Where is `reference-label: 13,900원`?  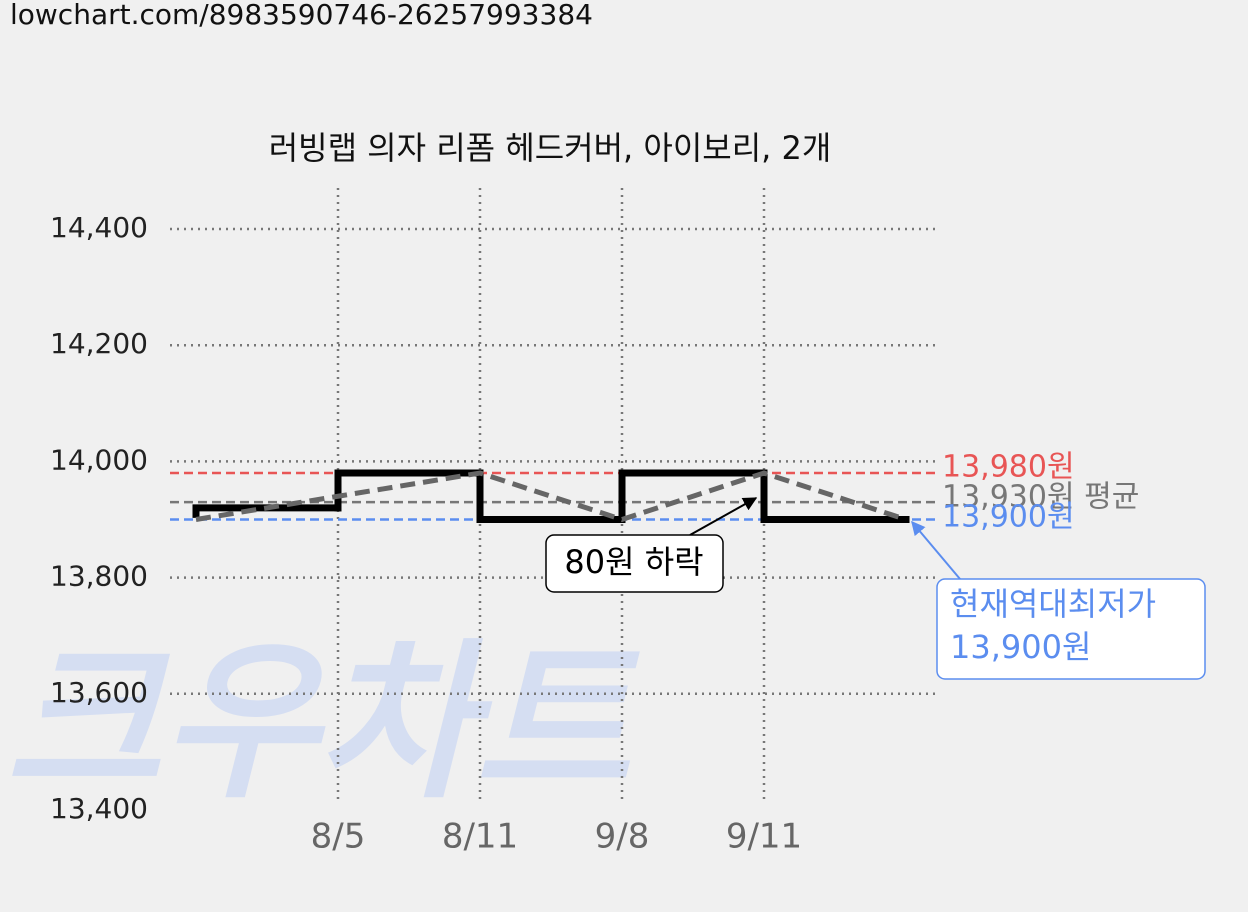 reference-label: 13,900원 is located at coordinates (1008, 517).